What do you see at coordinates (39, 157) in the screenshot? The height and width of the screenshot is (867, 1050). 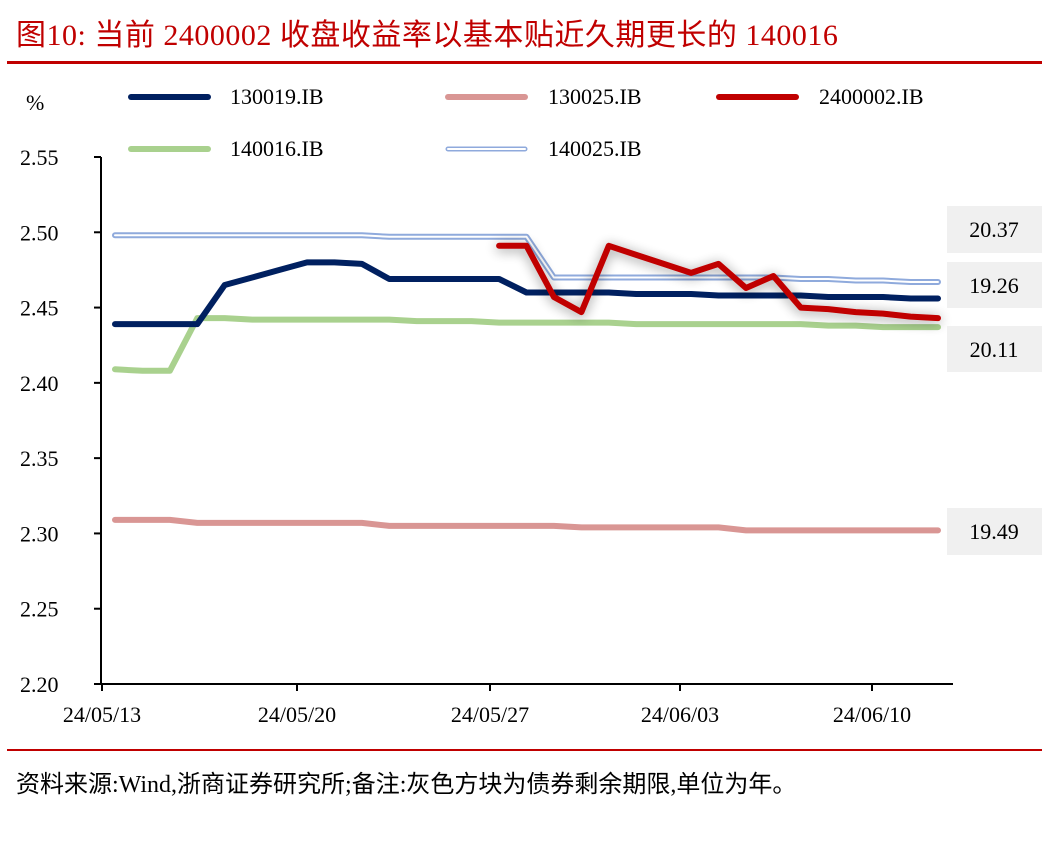 I see `y-tick-label: 2.55` at bounding box center [39, 157].